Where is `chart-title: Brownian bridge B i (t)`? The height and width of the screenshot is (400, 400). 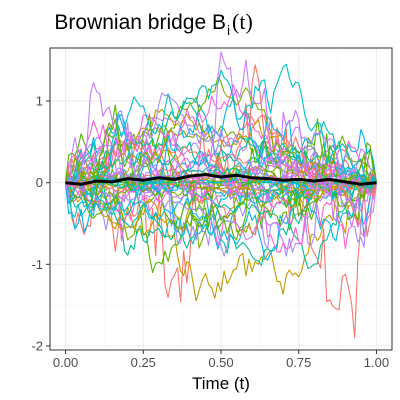
chart-title: Brownian bridge B i (t) is located at coordinates (153, 23).